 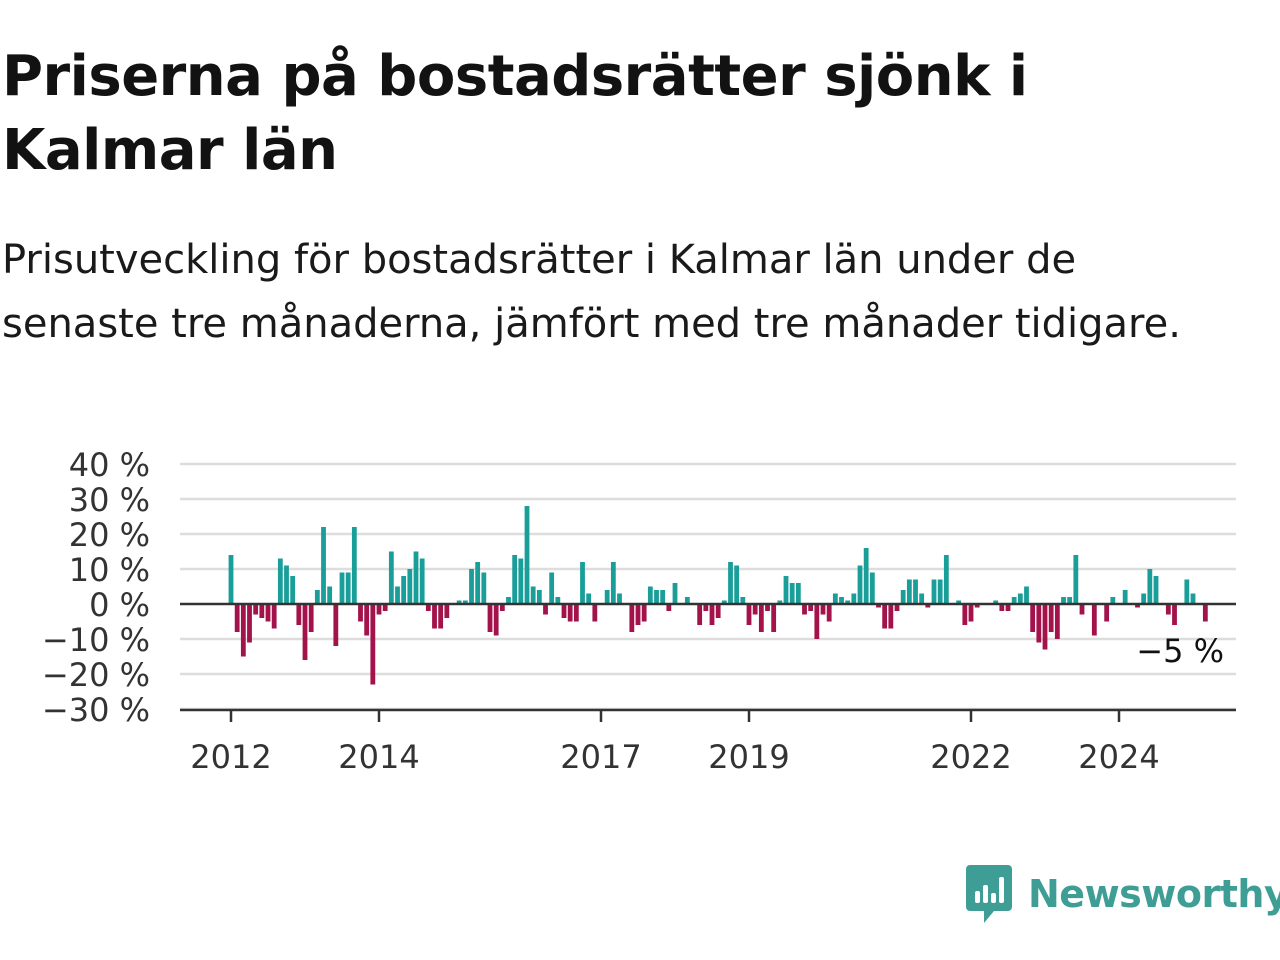 What do you see at coordinates (378, 757) in the screenshot?
I see `x-tick-label: 2014` at bounding box center [378, 757].